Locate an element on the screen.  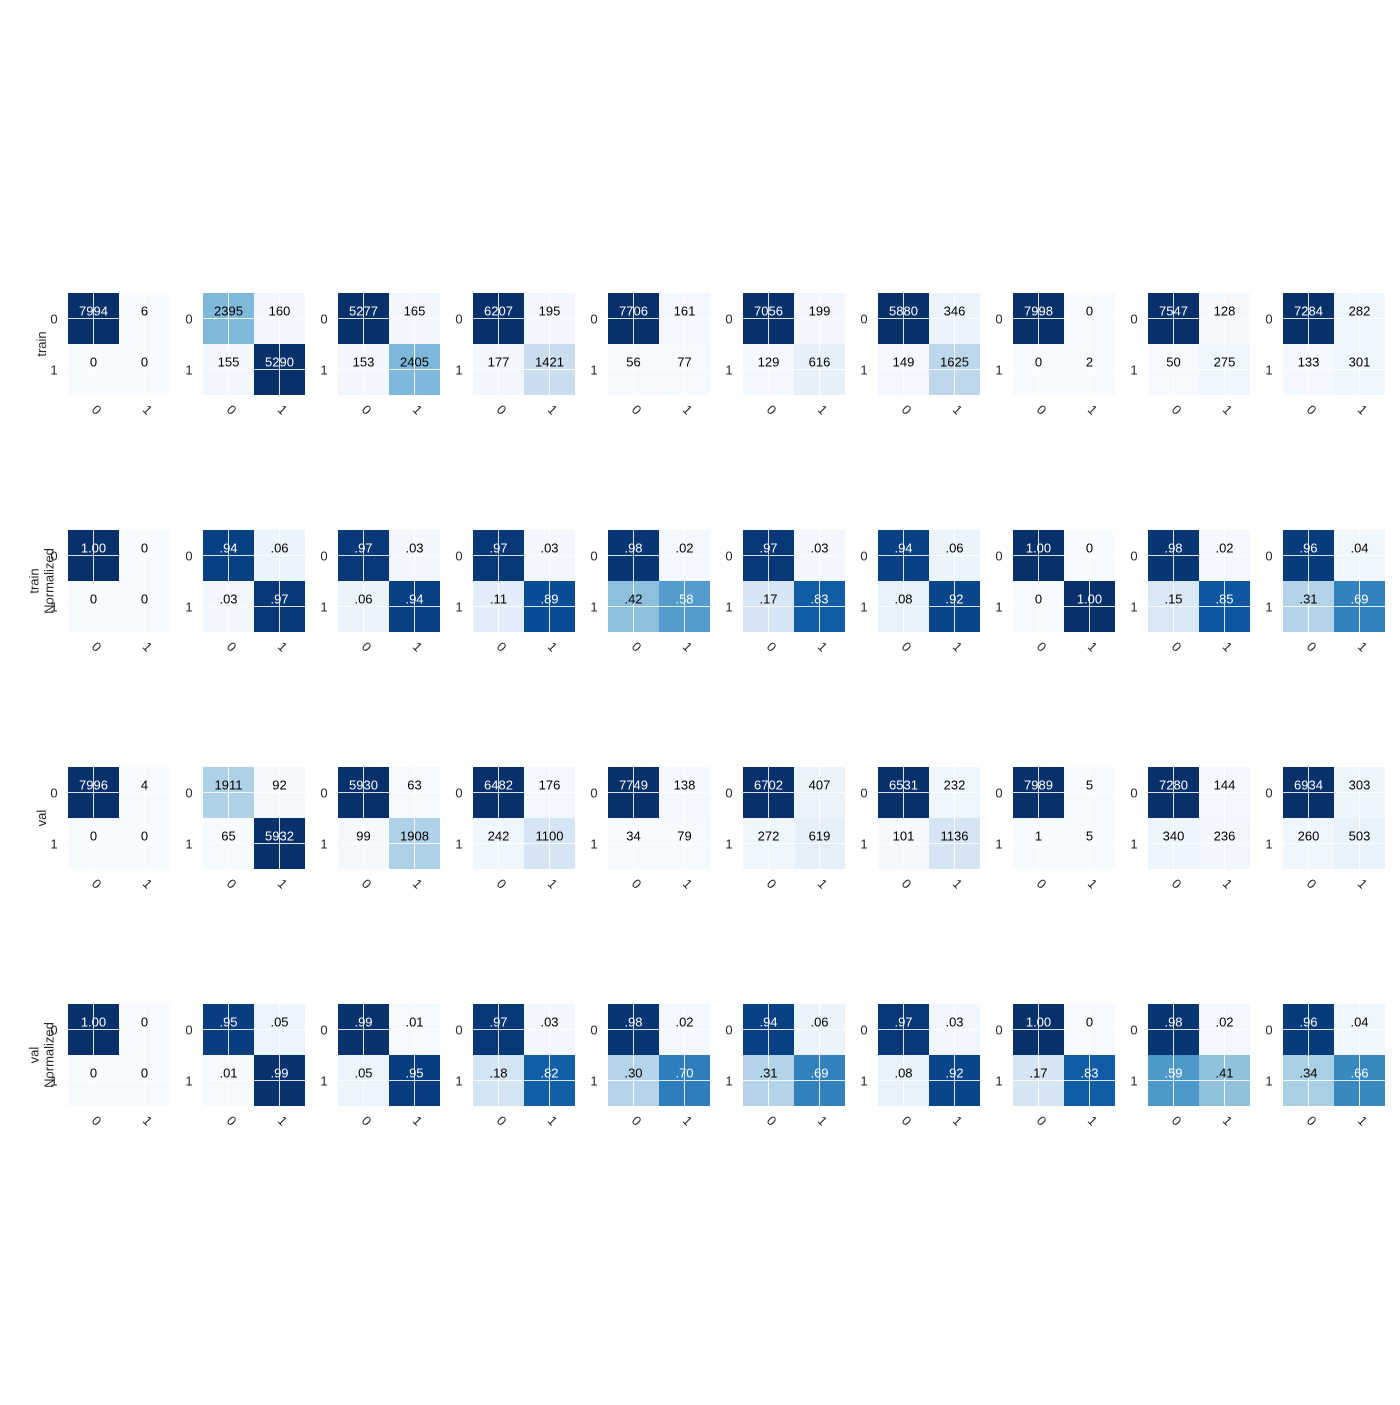
cell-label: 616 is located at coordinates (820, 362).